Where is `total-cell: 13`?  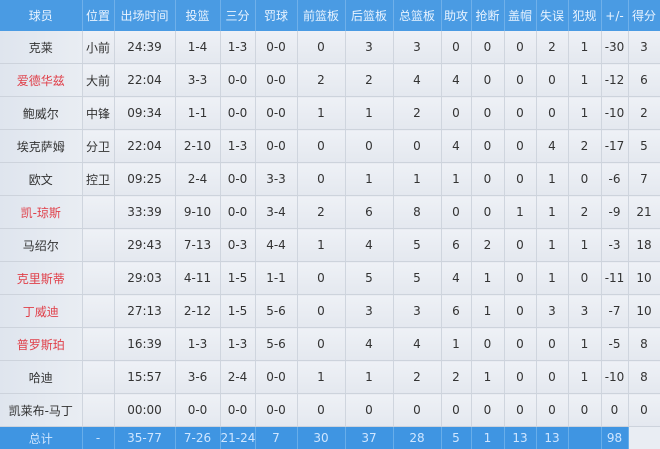 total-cell: 13 is located at coordinates (552, 438).